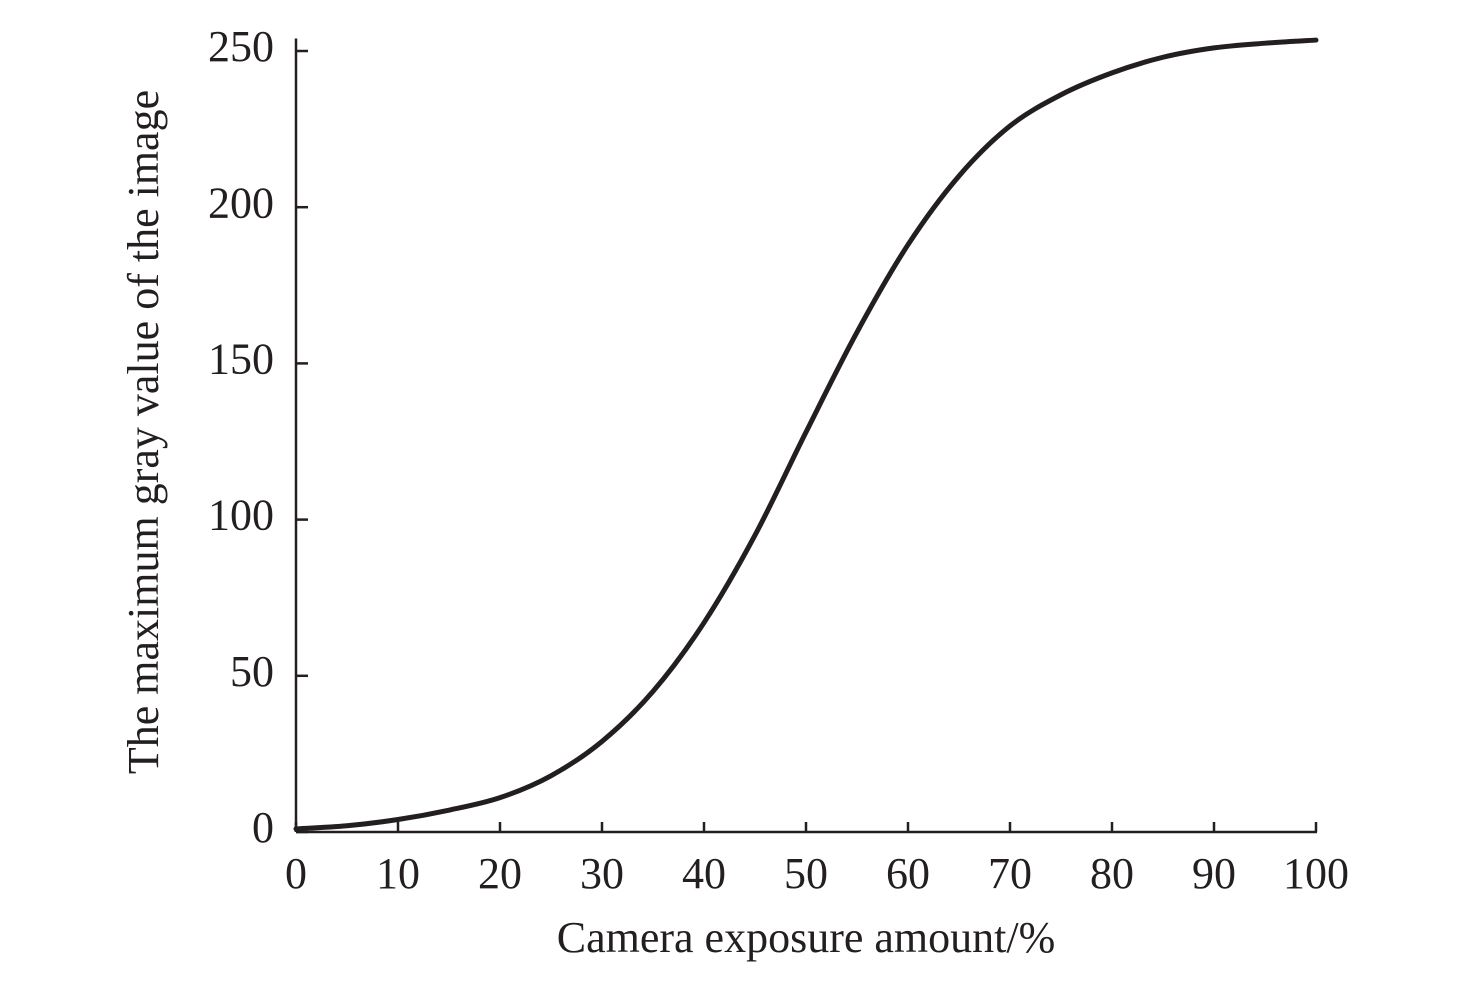  I want to click on x-tick-label: 60, so click(908, 873).